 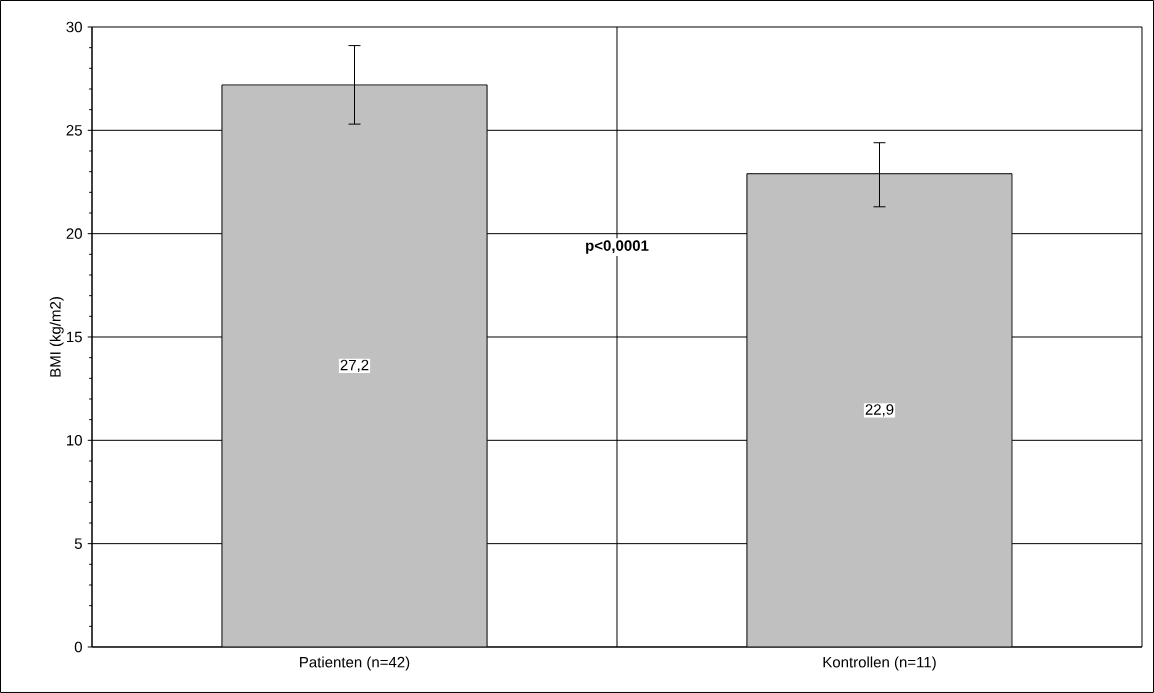 What do you see at coordinates (879, 410) in the screenshot?
I see `data-label: 22,9` at bounding box center [879, 410].